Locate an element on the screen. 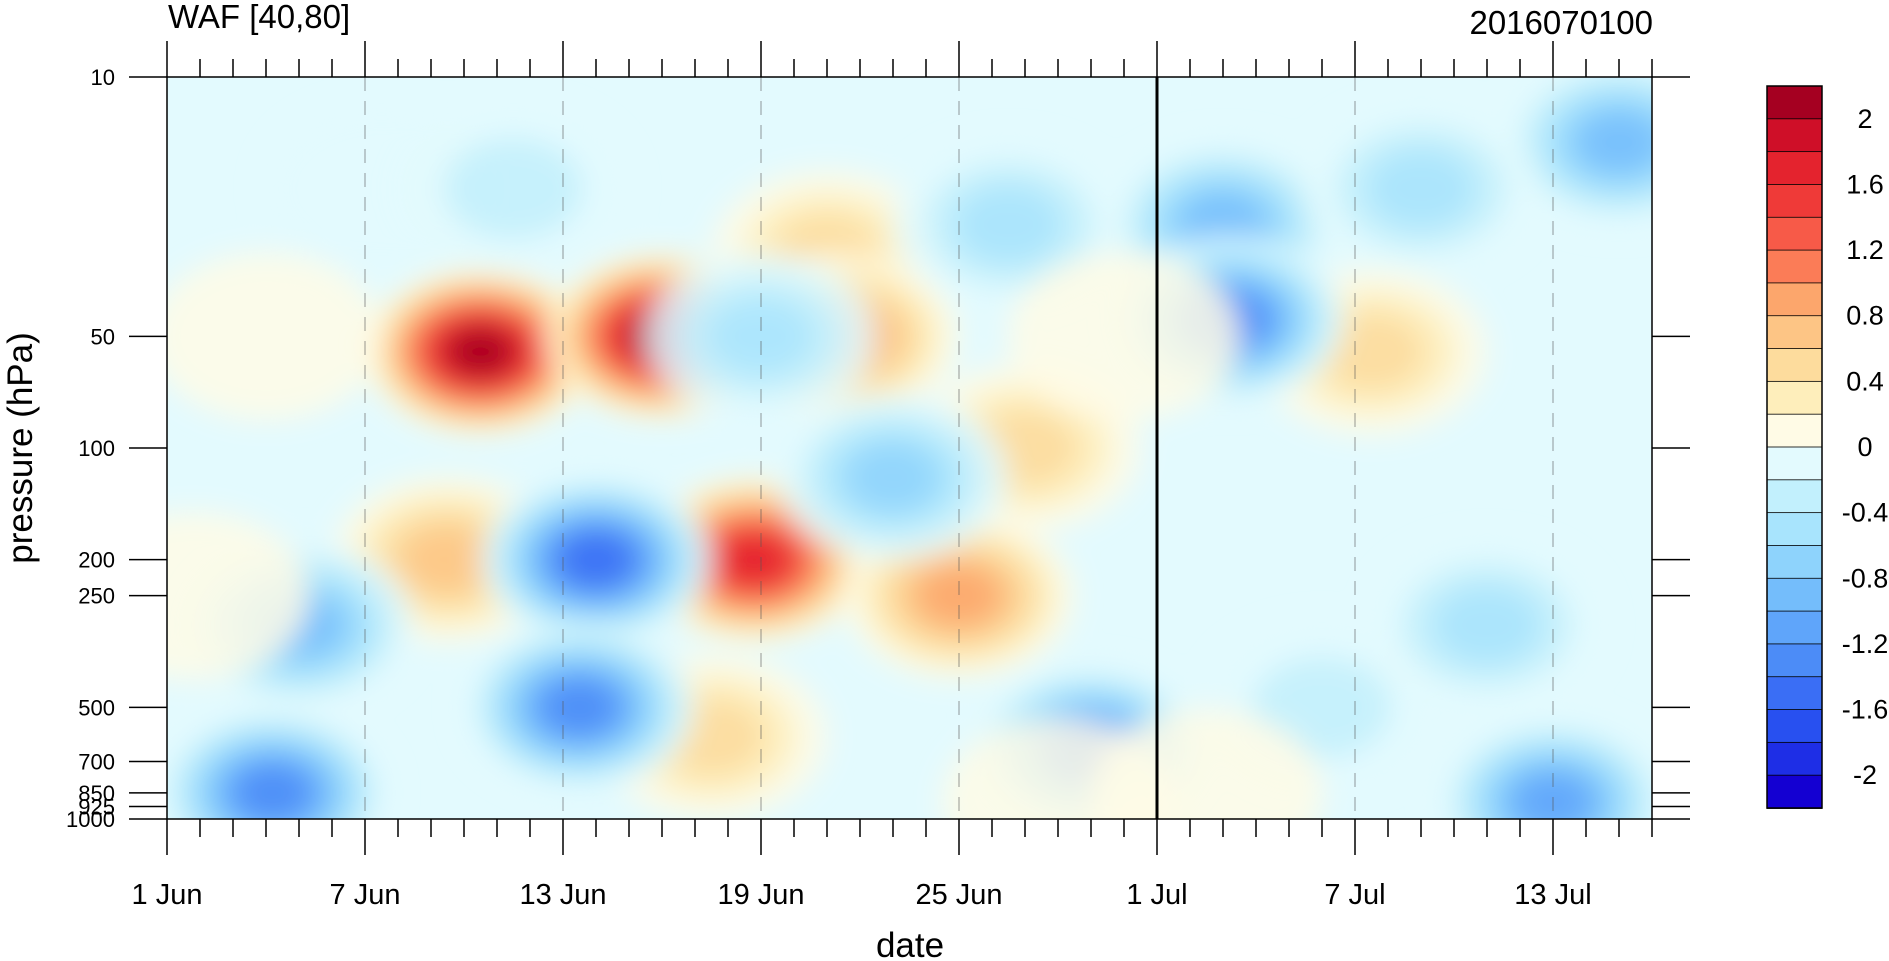 This screenshot has width=1889, height=961. y-tick-label: 100 is located at coordinates (96, 448).